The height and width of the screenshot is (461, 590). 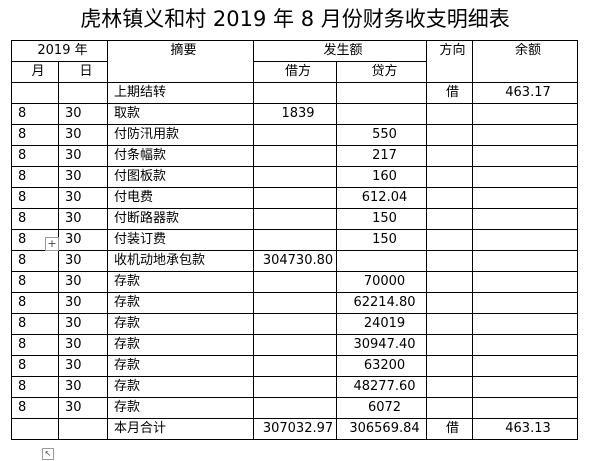 What do you see at coordinates (180, 135) in the screenshot?
I see `summary-cell: 付防汛用款` at bounding box center [180, 135].